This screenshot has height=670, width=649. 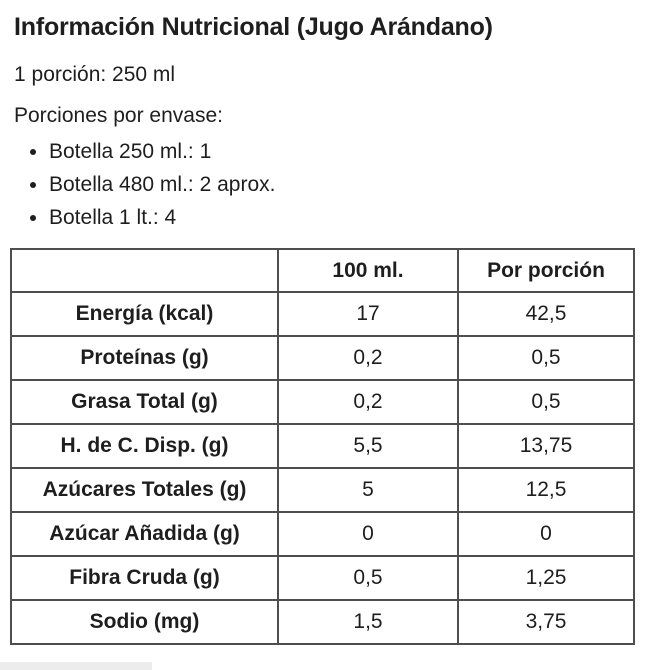 I want to click on value-100ml: 0,5, so click(x=368, y=578).